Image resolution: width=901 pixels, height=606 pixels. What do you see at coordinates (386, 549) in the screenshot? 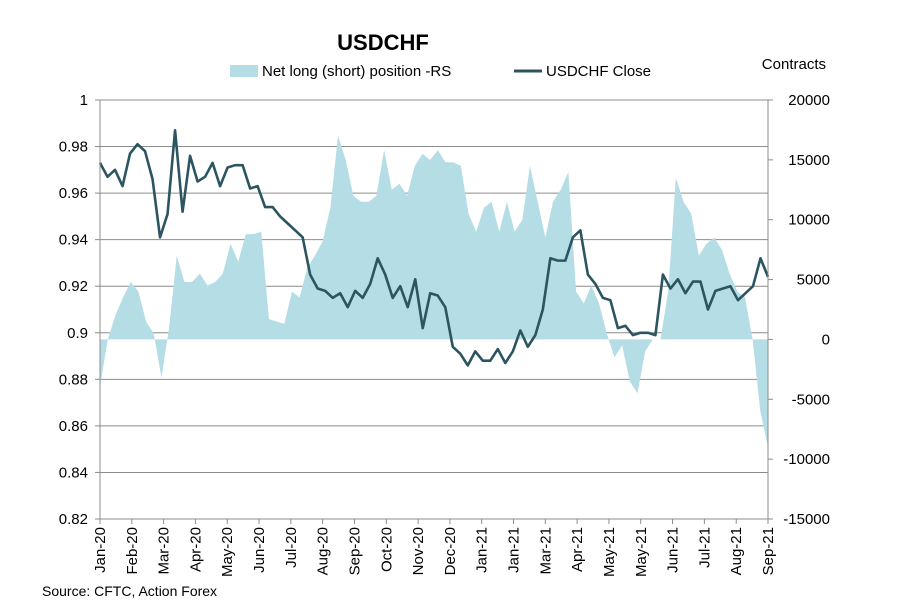
I see `x-tick-label: Oct-20` at bounding box center [386, 549].